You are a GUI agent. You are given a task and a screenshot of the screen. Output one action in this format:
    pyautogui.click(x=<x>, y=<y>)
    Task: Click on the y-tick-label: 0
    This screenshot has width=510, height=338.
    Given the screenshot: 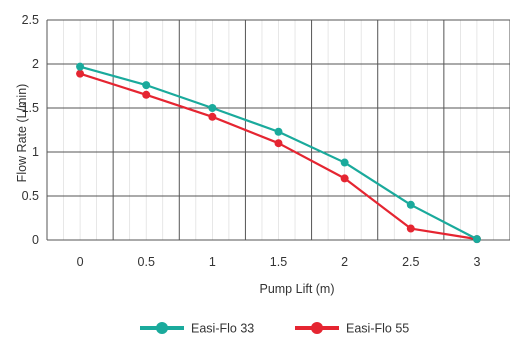 What is the action you would take?
    pyautogui.click(x=35, y=240)
    